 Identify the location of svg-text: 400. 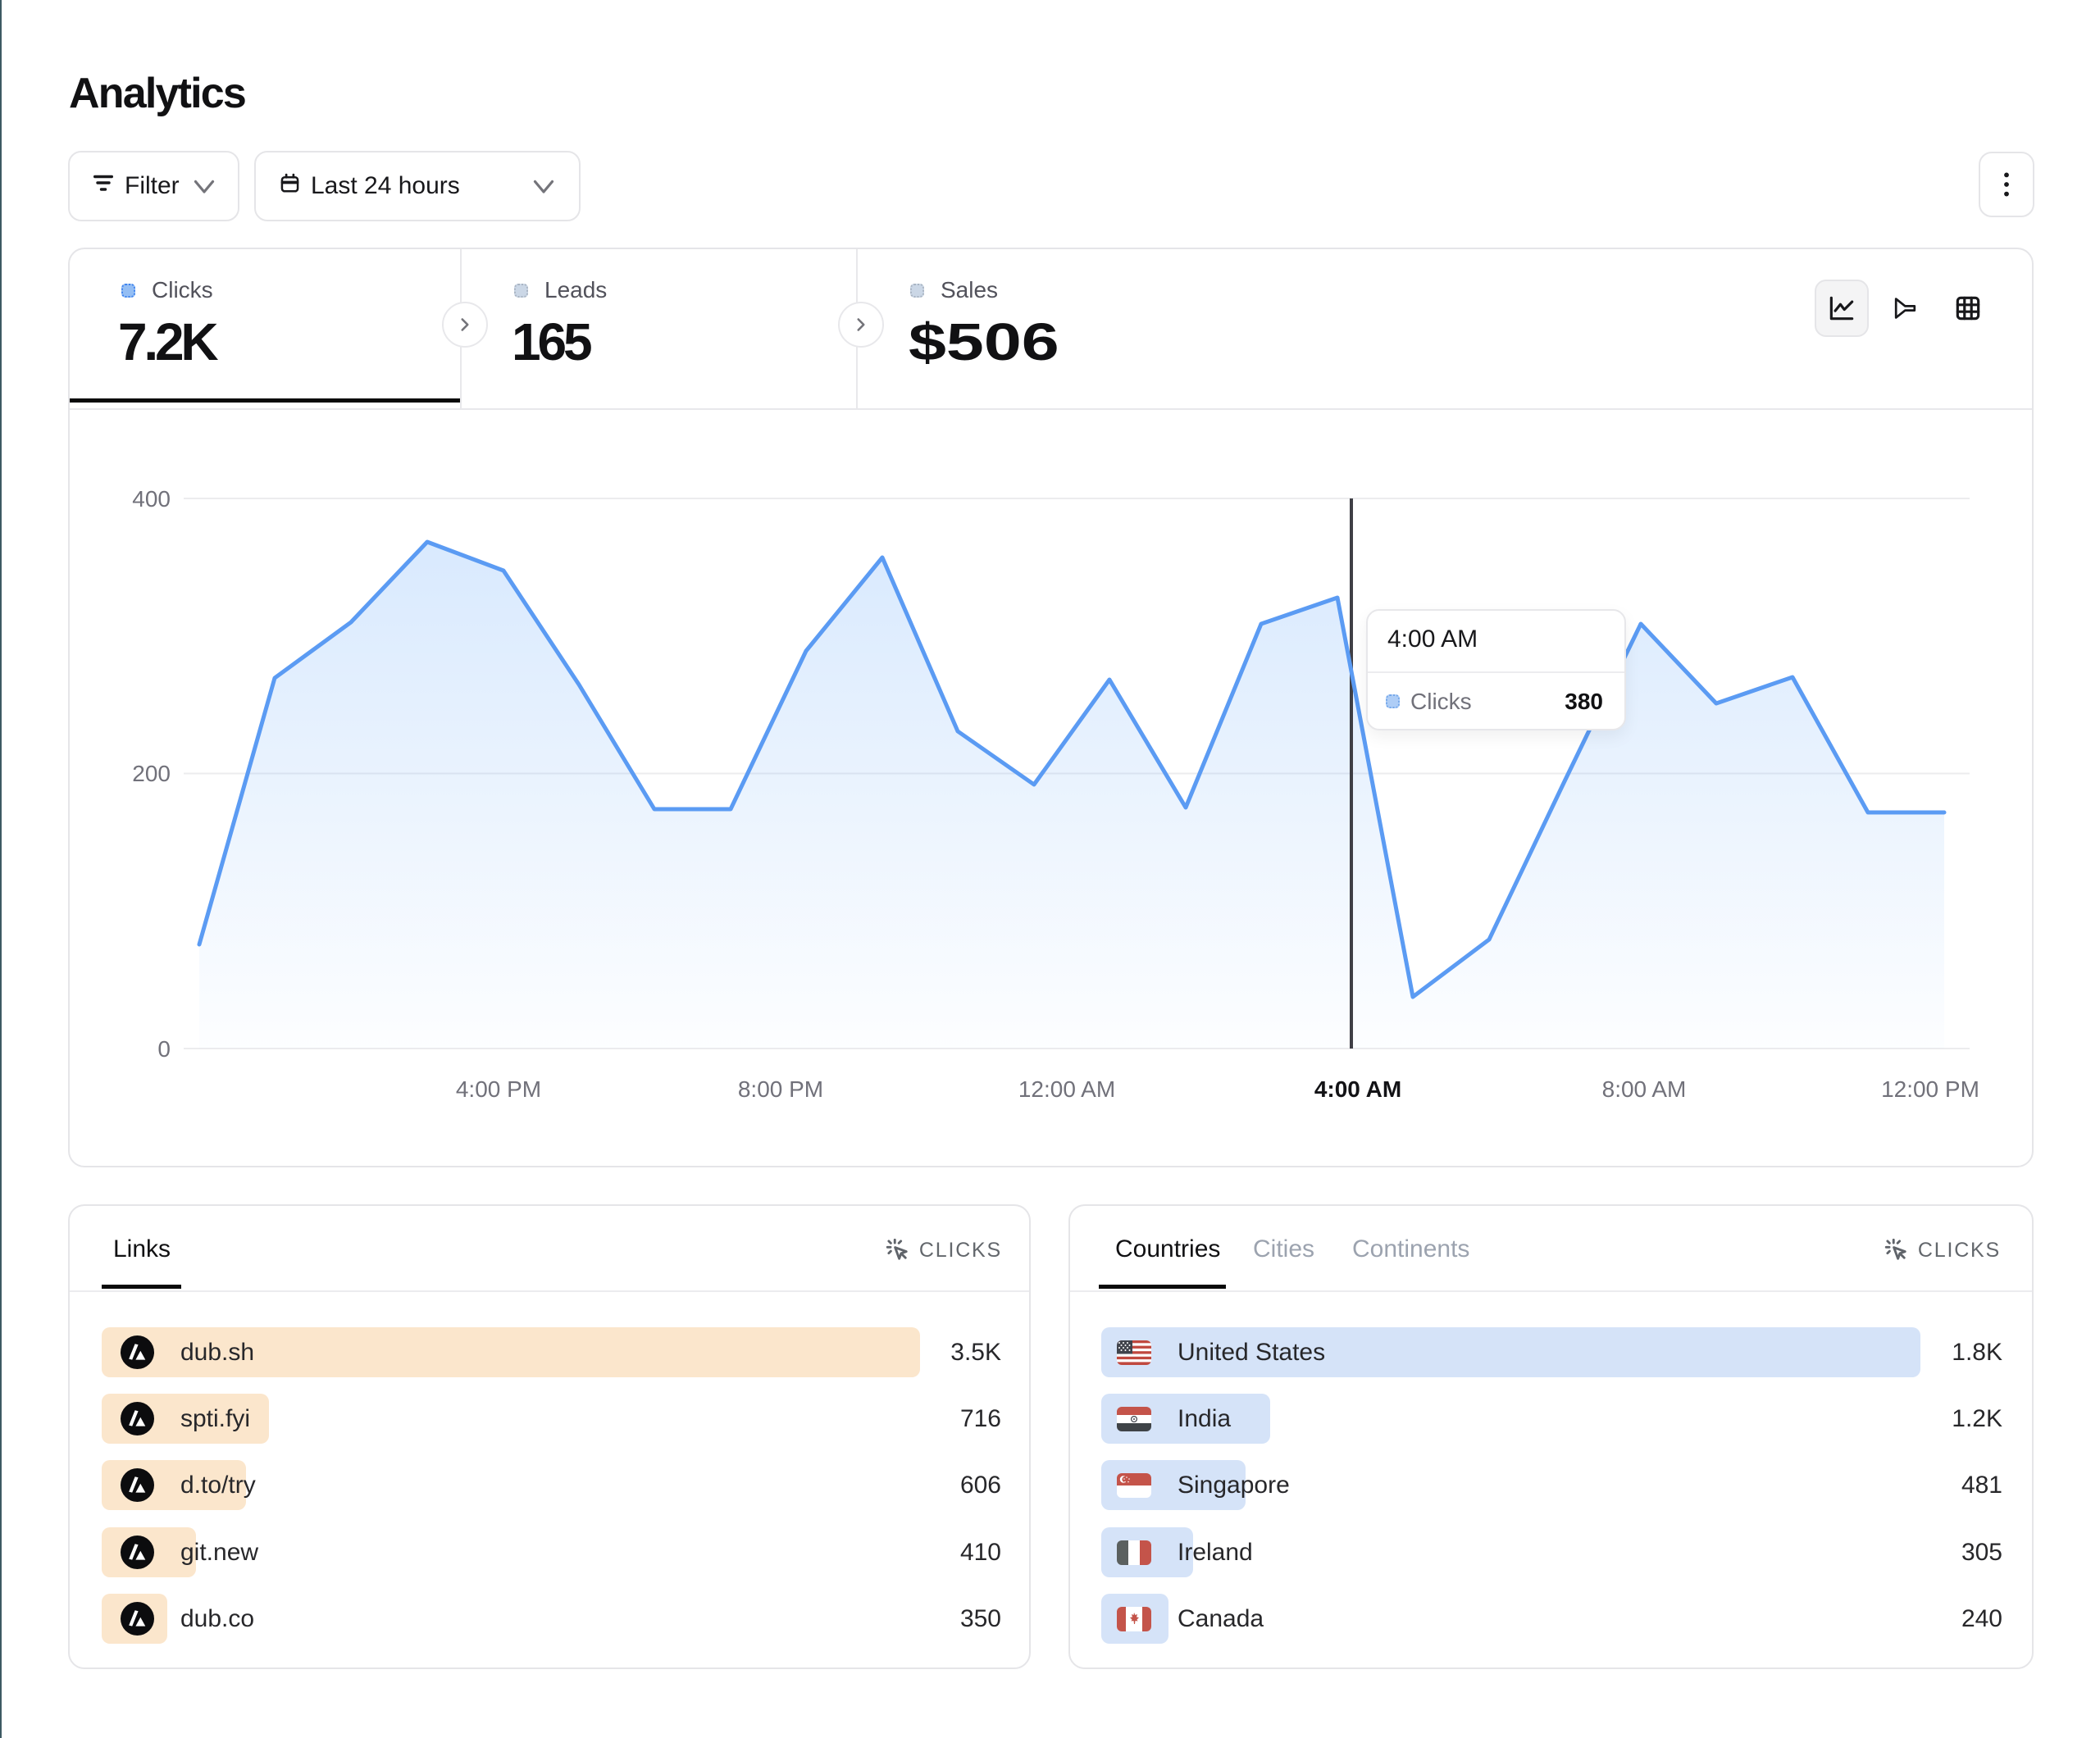
(151, 499).